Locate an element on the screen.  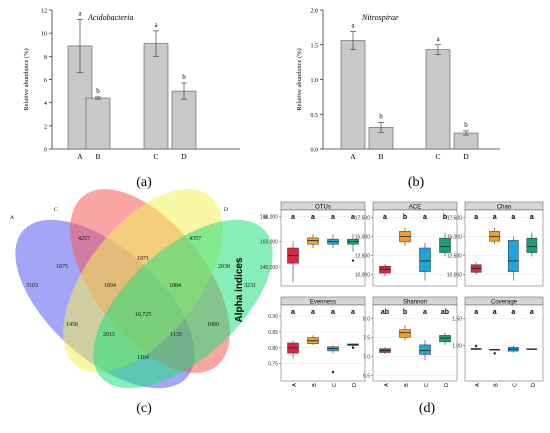
venn-set-label: D is located at coordinates (226, 210).